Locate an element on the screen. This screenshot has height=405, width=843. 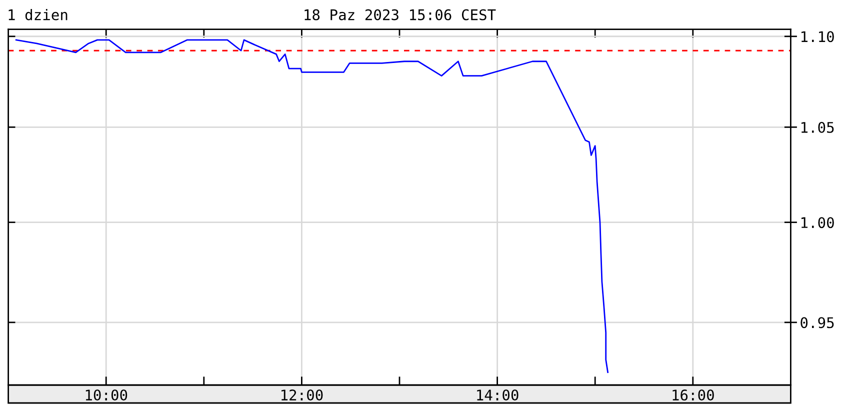
x-tick-label: 10:00 is located at coordinates (107, 395).